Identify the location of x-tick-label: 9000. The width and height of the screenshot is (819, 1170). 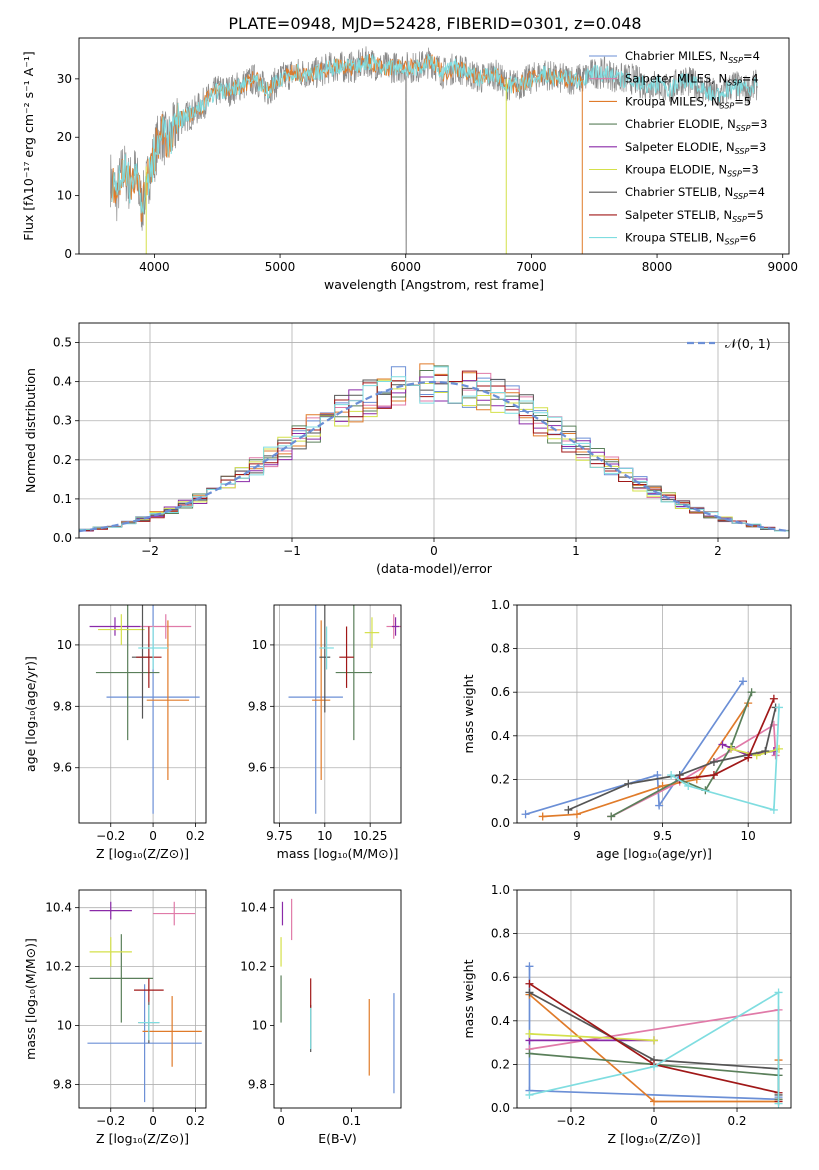
(782, 267).